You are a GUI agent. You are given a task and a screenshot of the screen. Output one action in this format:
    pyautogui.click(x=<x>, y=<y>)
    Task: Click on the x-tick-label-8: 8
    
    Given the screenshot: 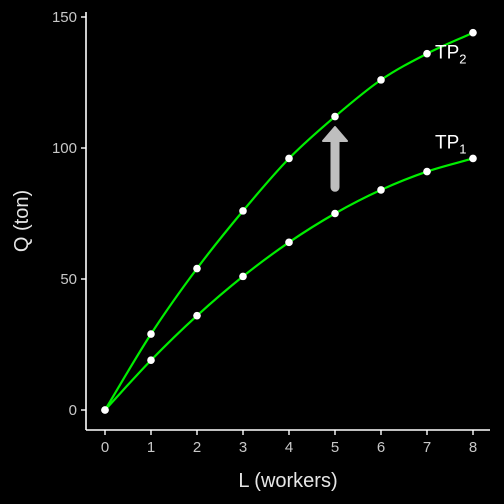 What is the action you would take?
    pyautogui.click(x=473, y=447)
    